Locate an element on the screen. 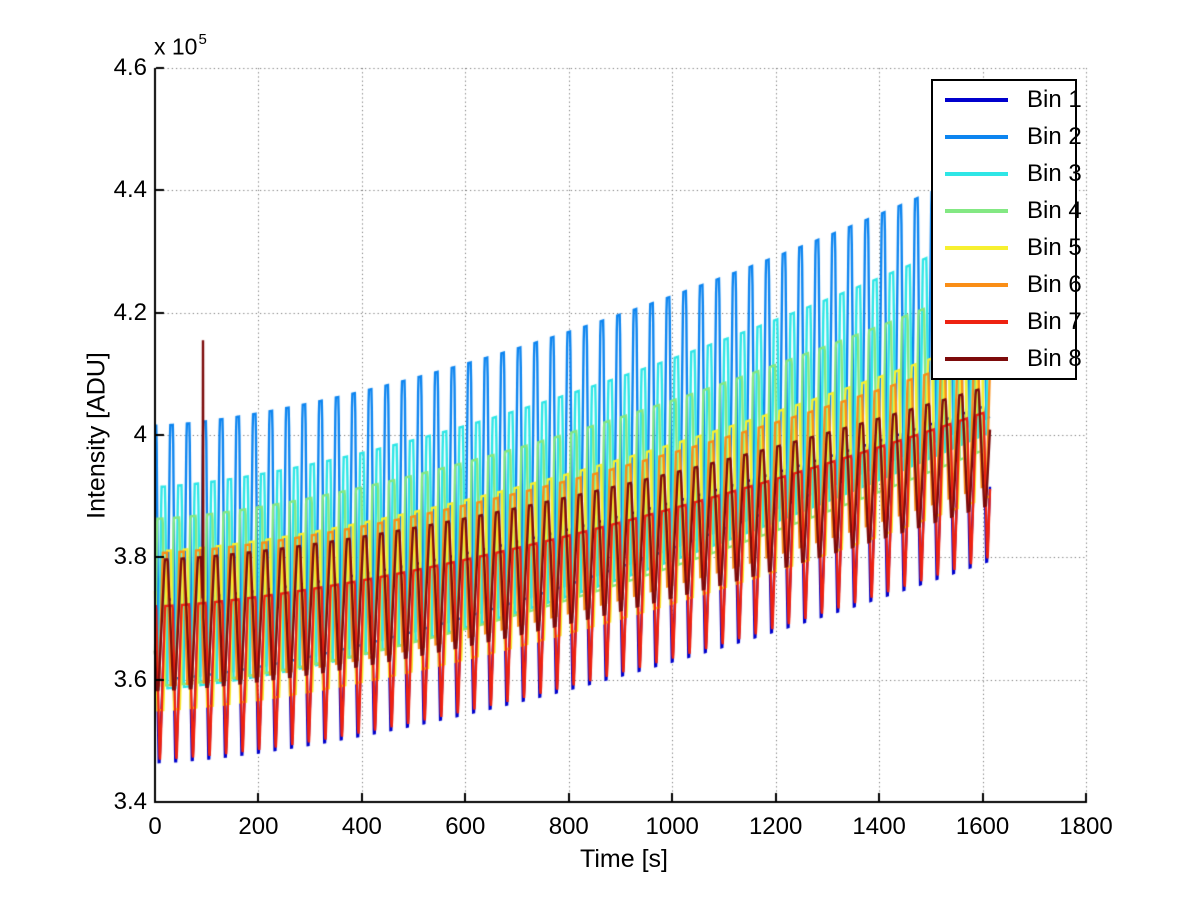 The width and height of the screenshot is (1200, 901). legend-item: Bin 7 is located at coordinates (1007, 322).